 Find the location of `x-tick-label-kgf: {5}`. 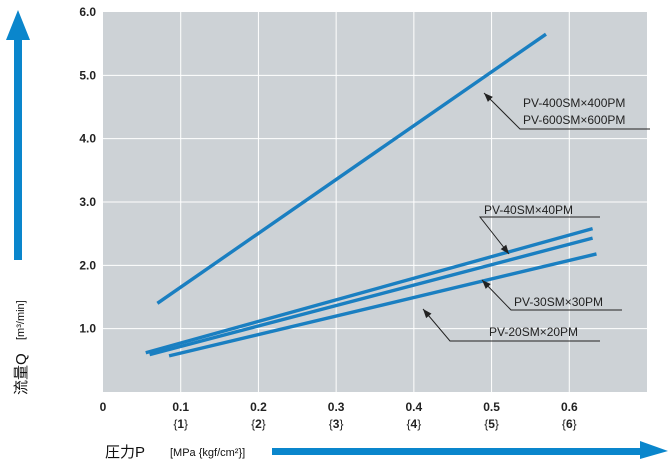

x-tick-label-kgf: {5} is located at coordinates (491, 424).